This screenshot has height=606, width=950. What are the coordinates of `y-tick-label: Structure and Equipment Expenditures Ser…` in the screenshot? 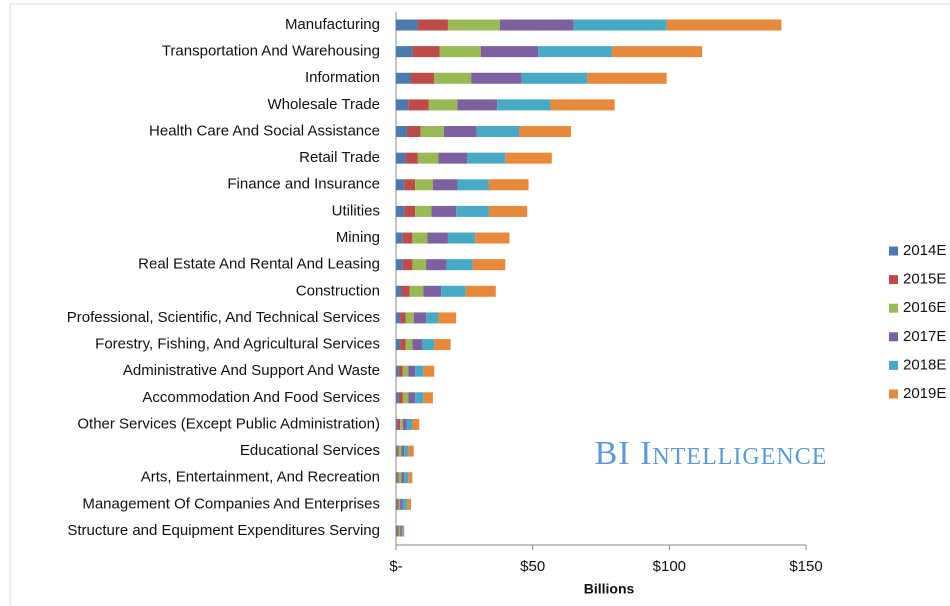 It's located at (223, 530).